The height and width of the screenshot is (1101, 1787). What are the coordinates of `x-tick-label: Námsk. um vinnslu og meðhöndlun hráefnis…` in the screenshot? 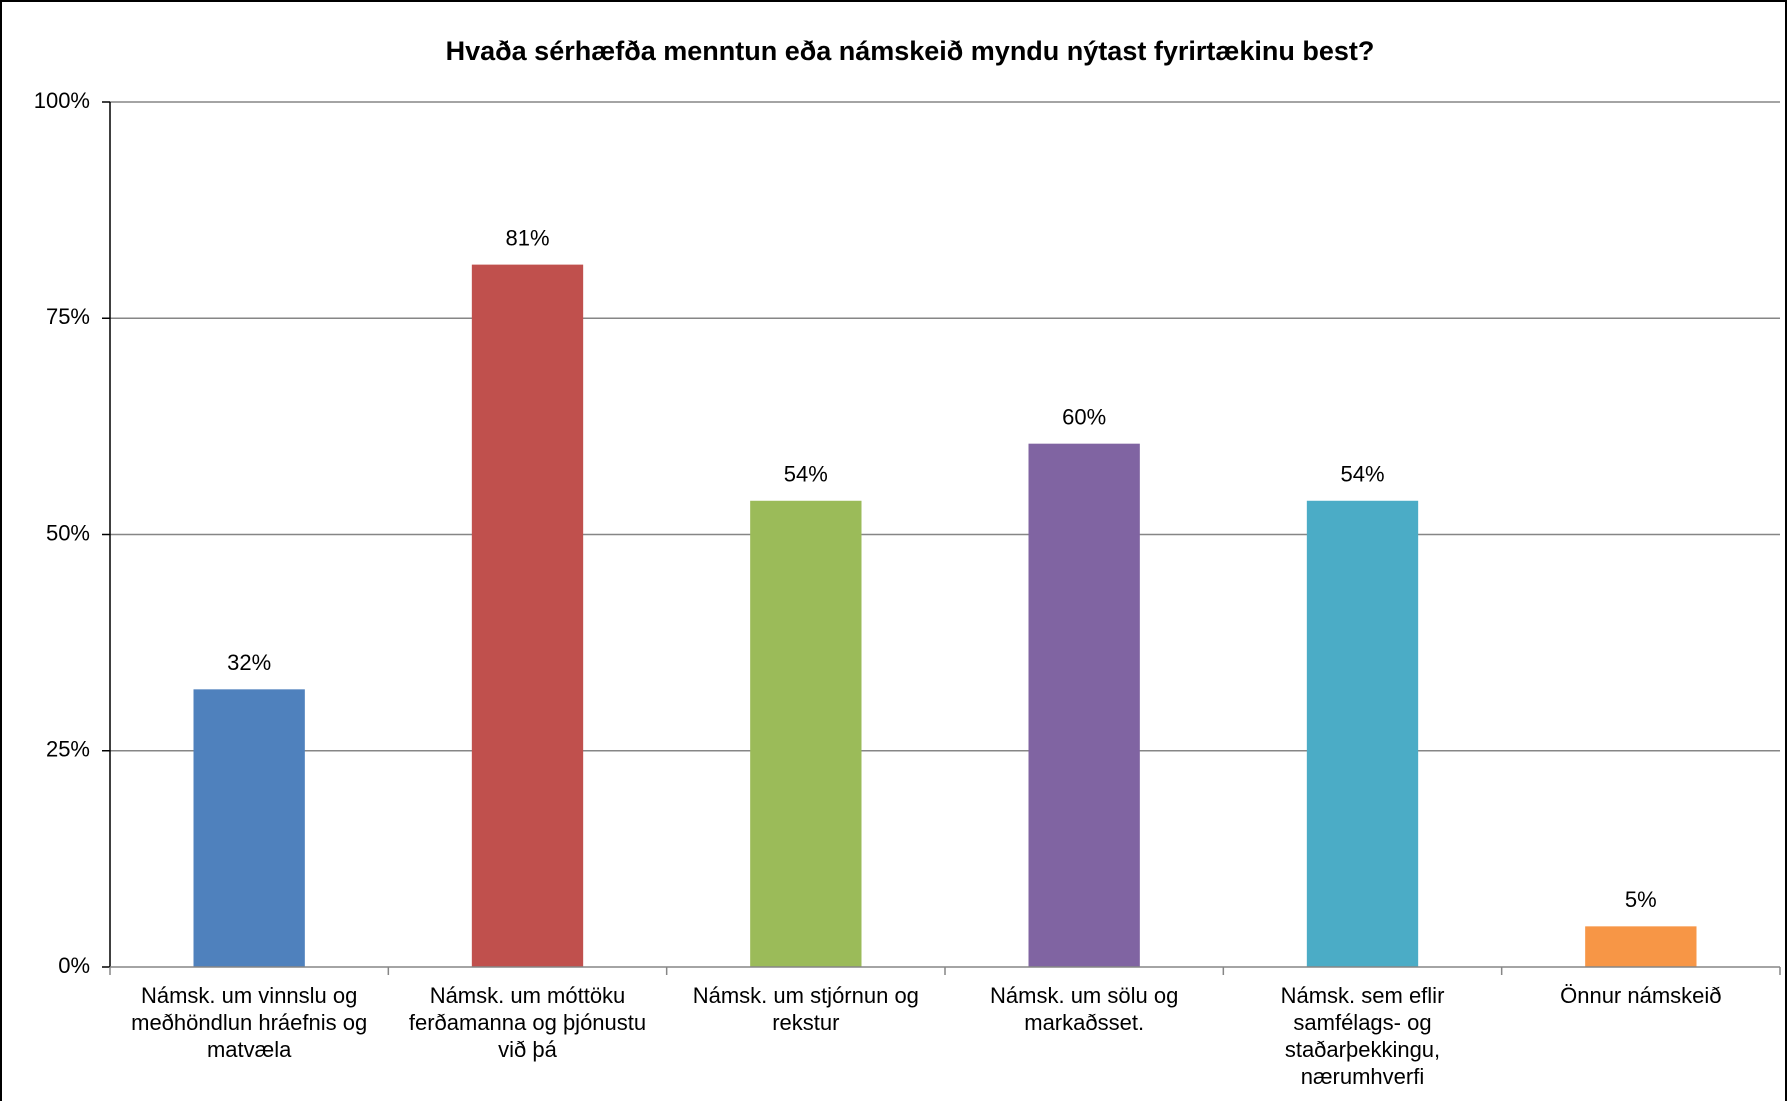 It's located at (249, 1022).